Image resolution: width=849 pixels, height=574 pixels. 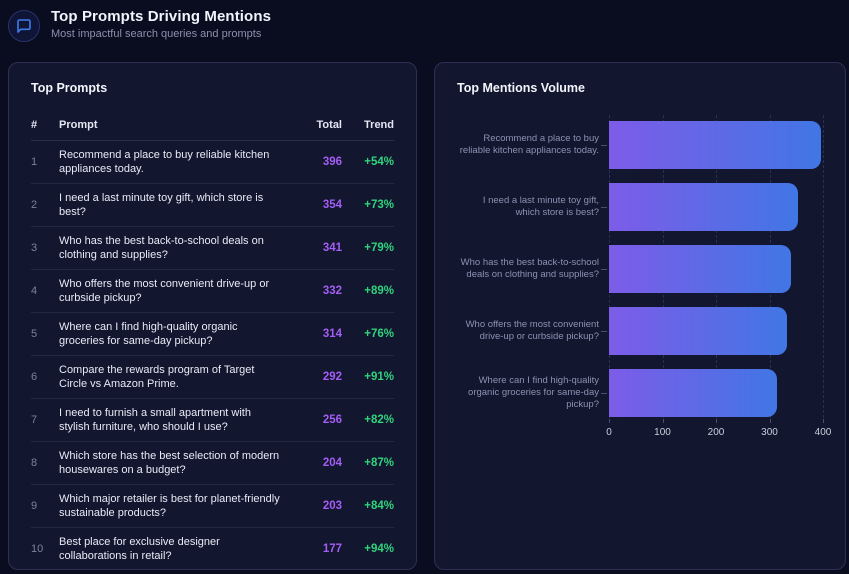 What do you see at coordinates (769, 432) in the screenshot?
I see `axis-tick-label-300: 300` at bounding box center [769, 432].